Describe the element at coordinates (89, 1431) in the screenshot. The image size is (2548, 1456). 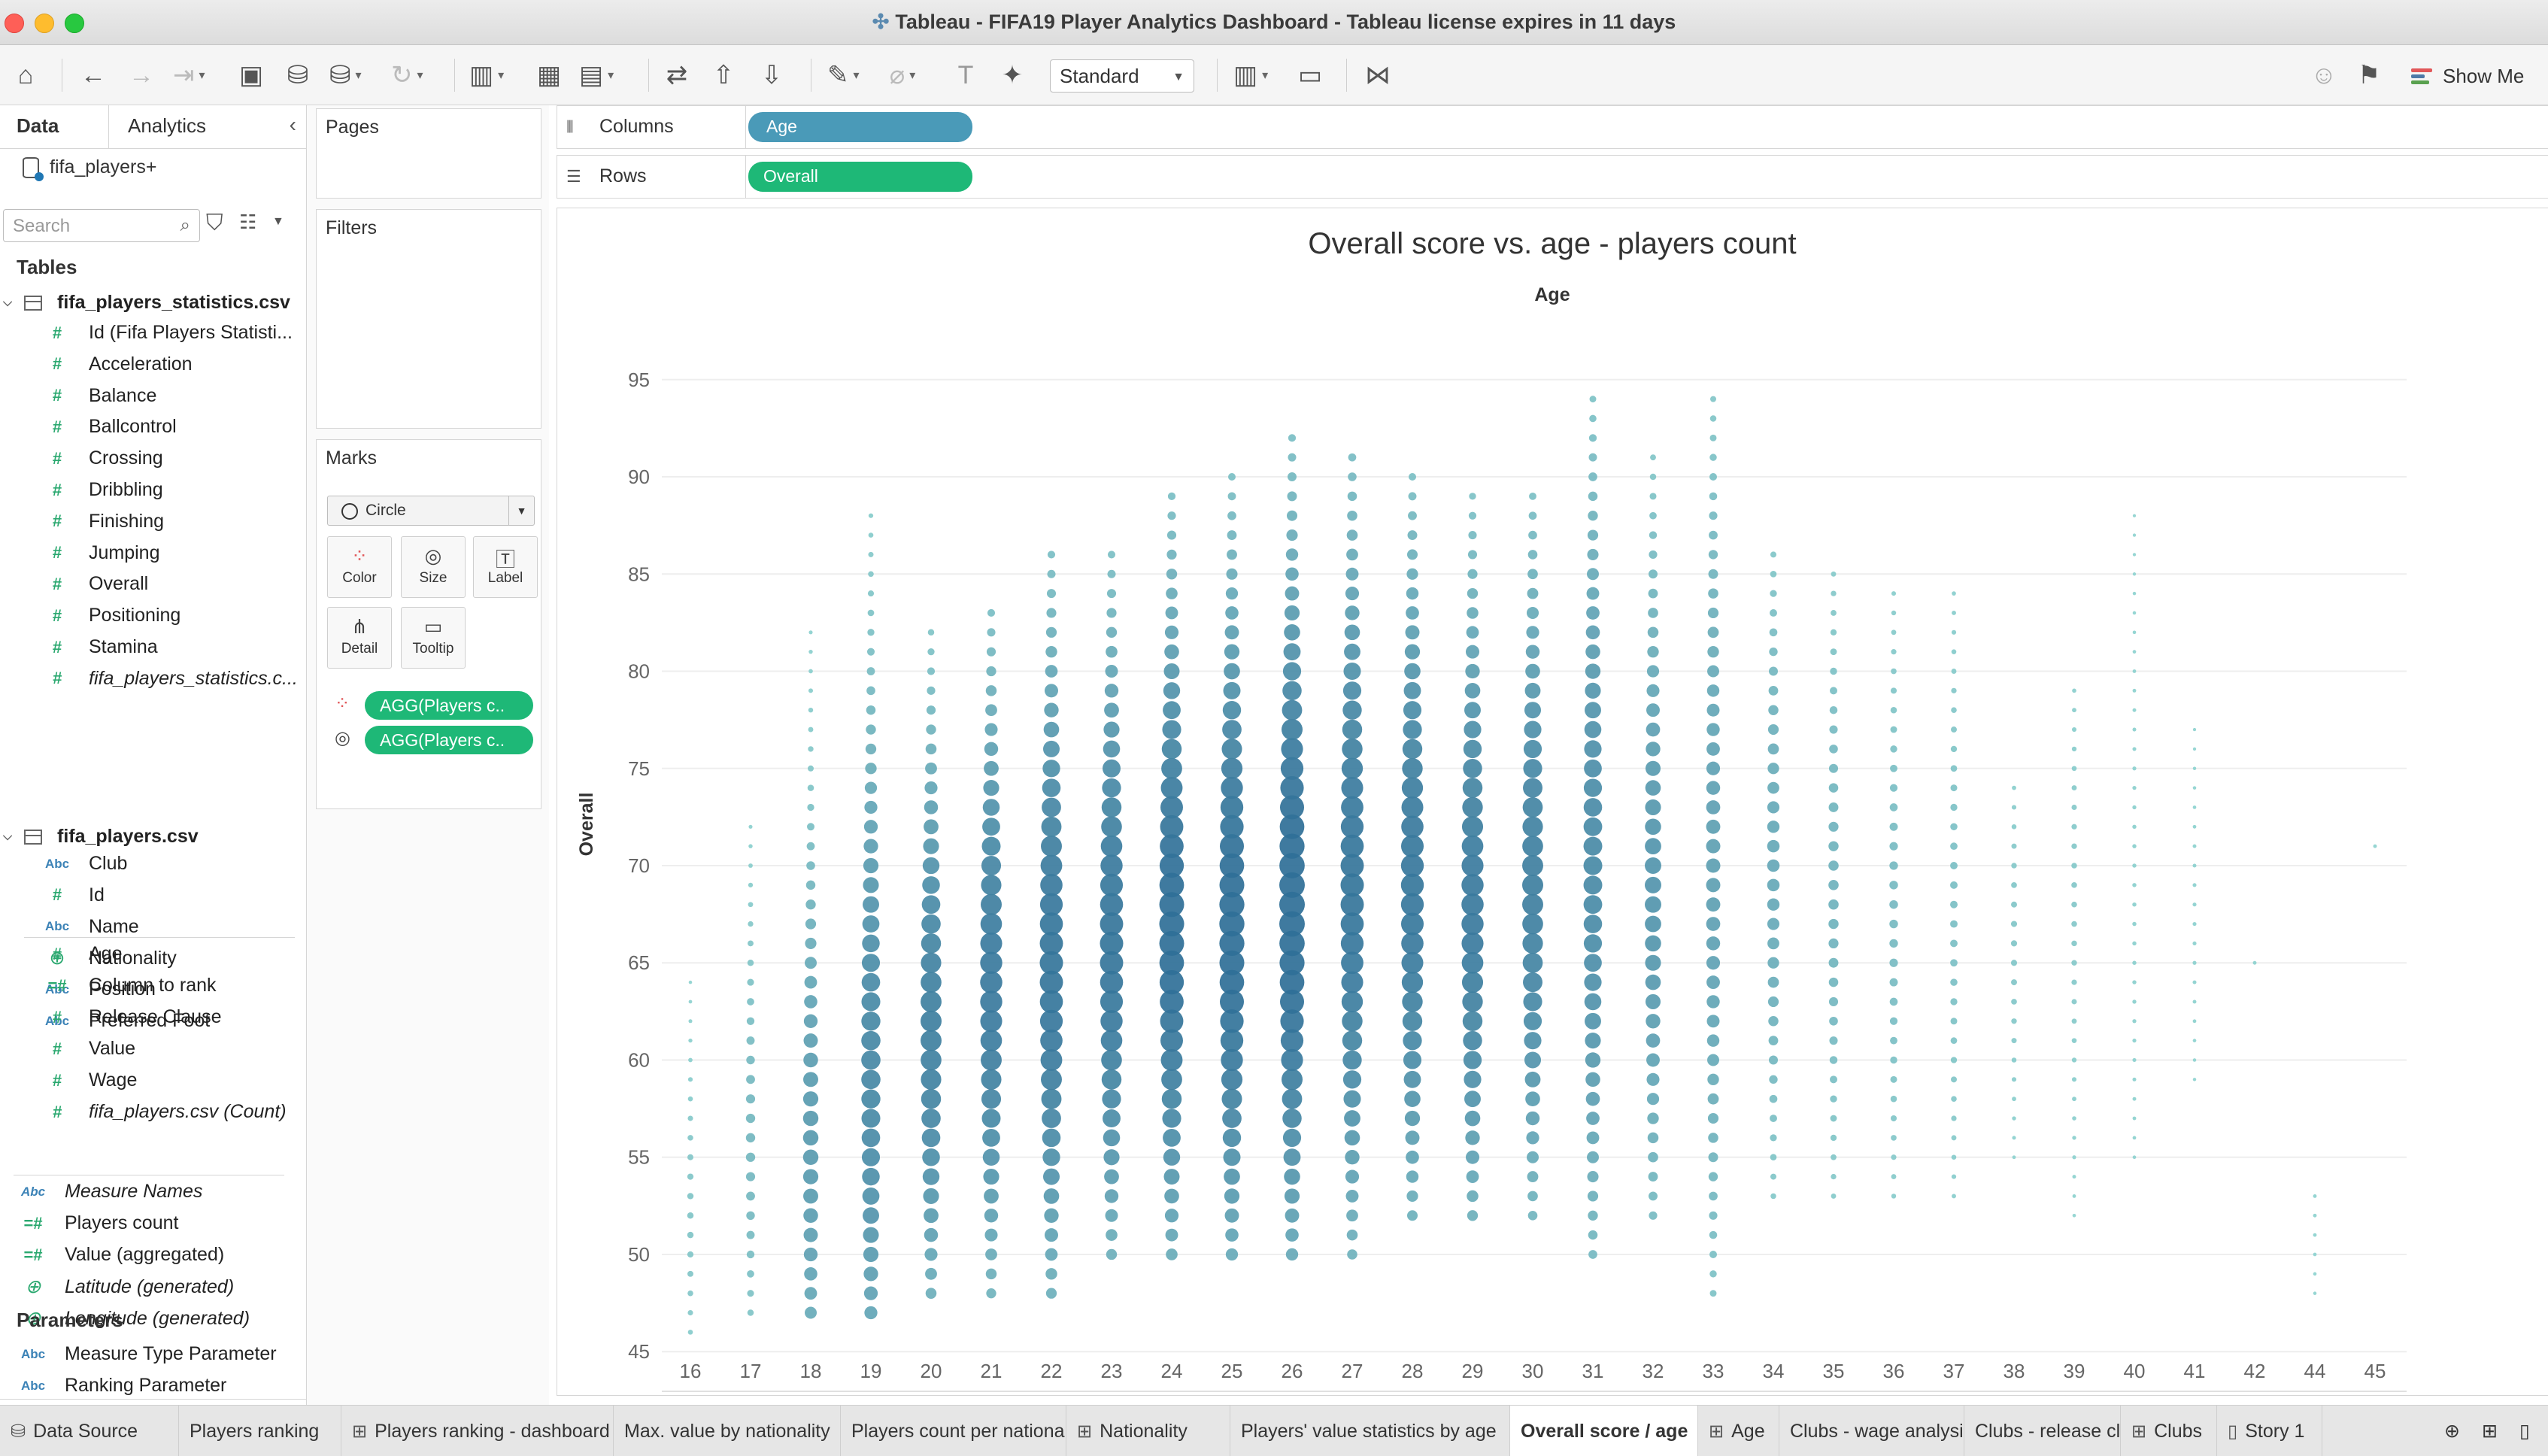
I see `sheet-tab: ⛁ Data Source` at that location.